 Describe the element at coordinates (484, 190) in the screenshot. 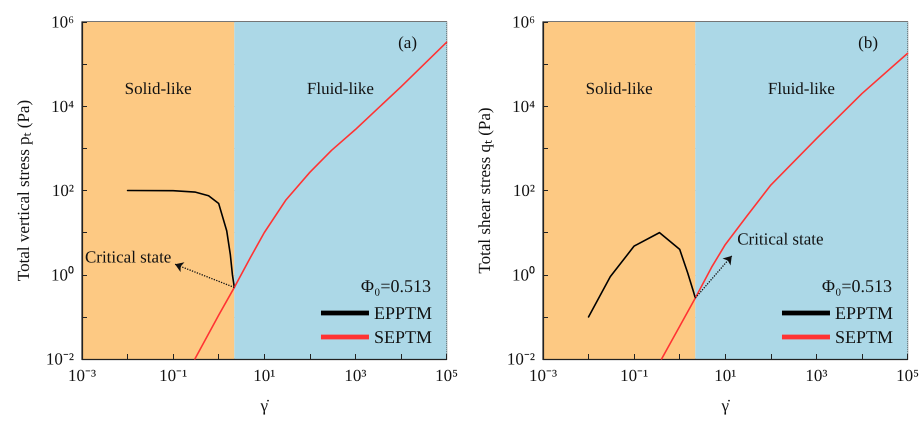

I see `y-axis-title: Total shear stress qₜ (Pa)` at that location.